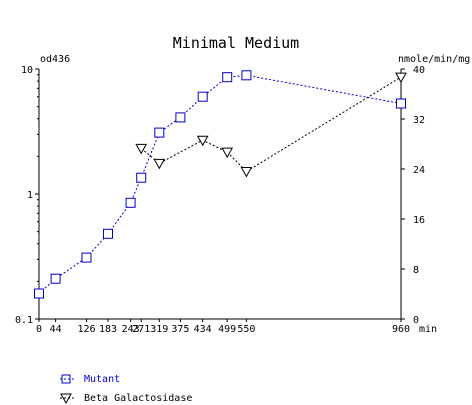 The image size is (472, 405). What do you see at coordinates (401, 329) in the screenshot?
I see `x-tick-label: 960` at bounding box center [401, 329].